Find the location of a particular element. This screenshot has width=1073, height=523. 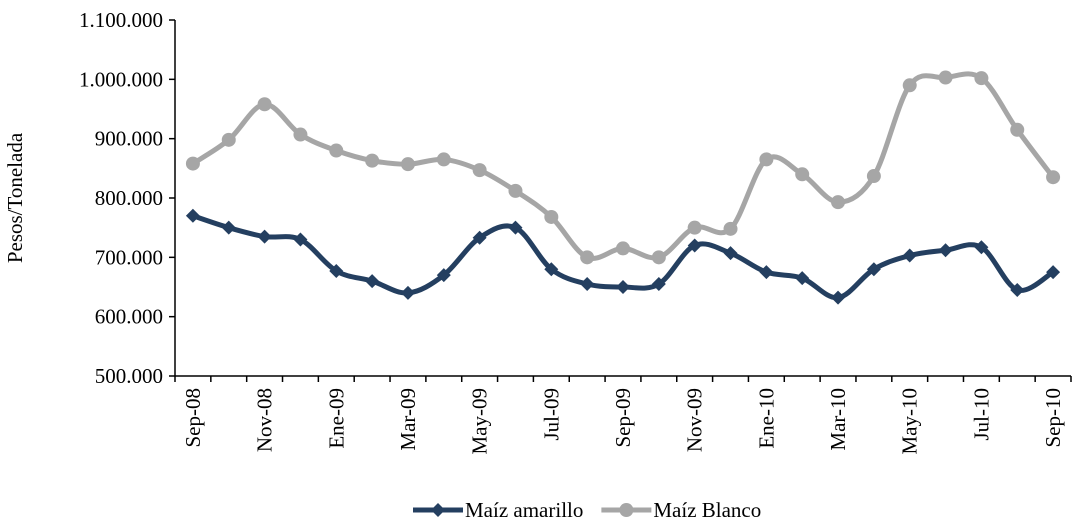

y-tick-label: 1.100.000 is located at coordinates (121, 20).